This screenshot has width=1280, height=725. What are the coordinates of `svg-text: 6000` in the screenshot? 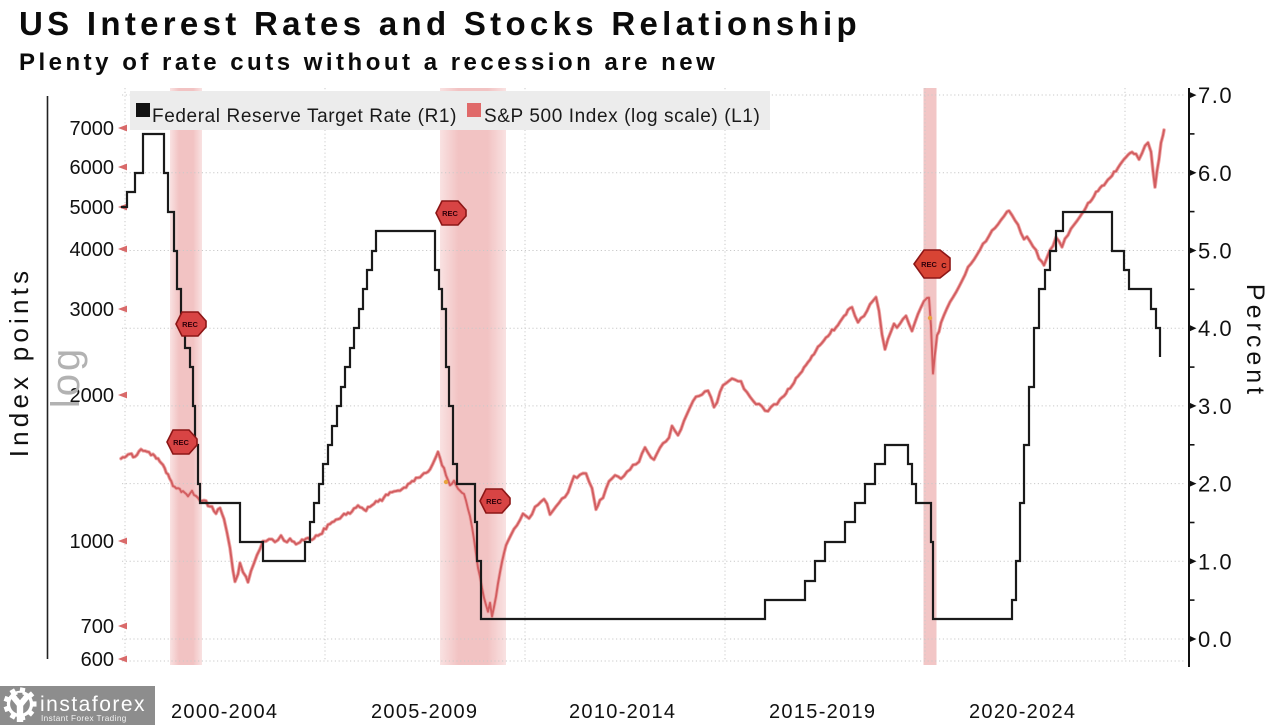 It's located at (92, 168).